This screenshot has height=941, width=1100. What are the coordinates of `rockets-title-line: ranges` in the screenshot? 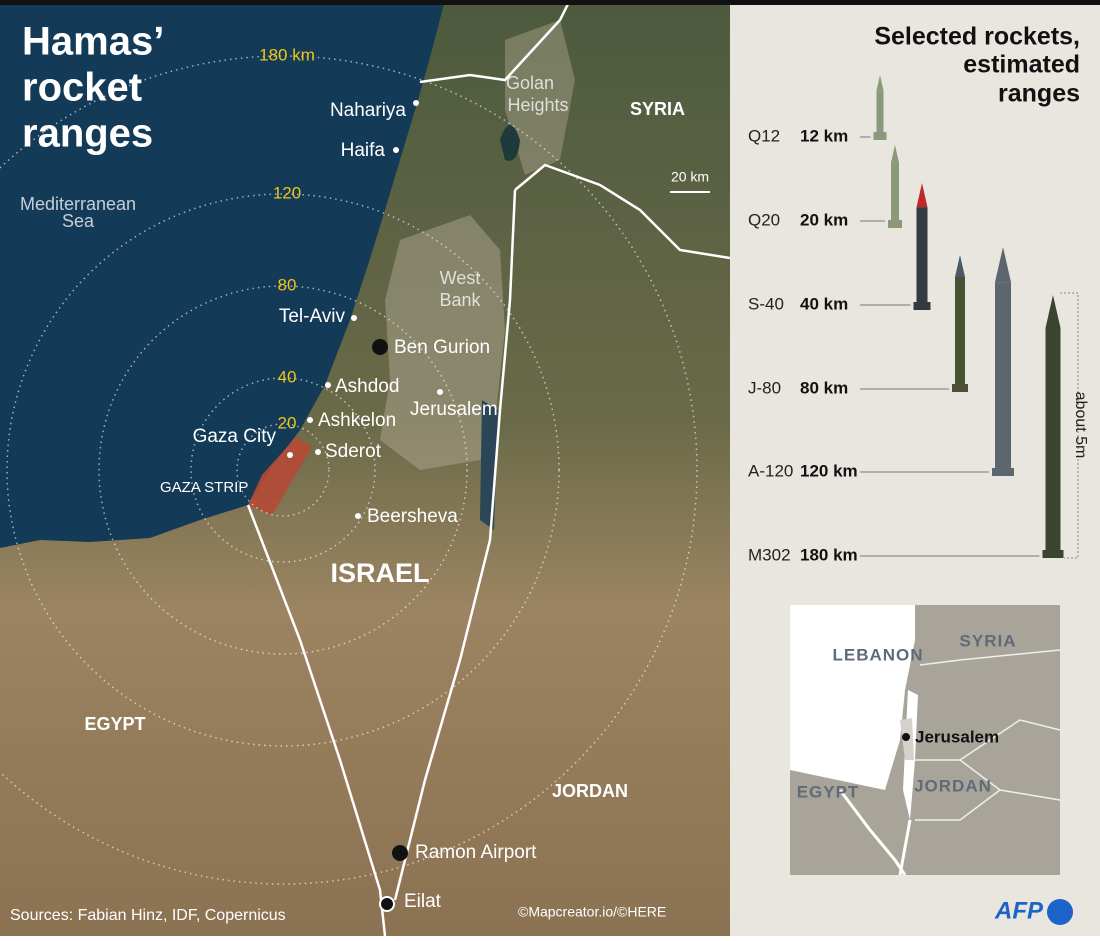 It's located at (1039, 94).